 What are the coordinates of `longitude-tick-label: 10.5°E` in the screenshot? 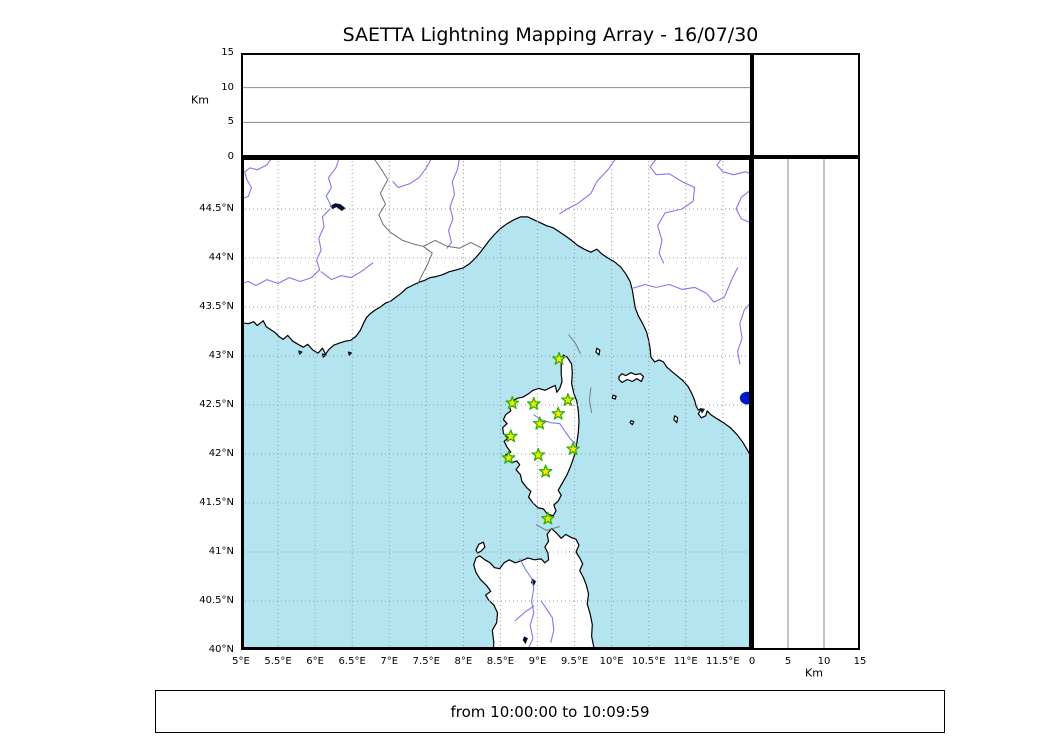 It's located at (648, 661).